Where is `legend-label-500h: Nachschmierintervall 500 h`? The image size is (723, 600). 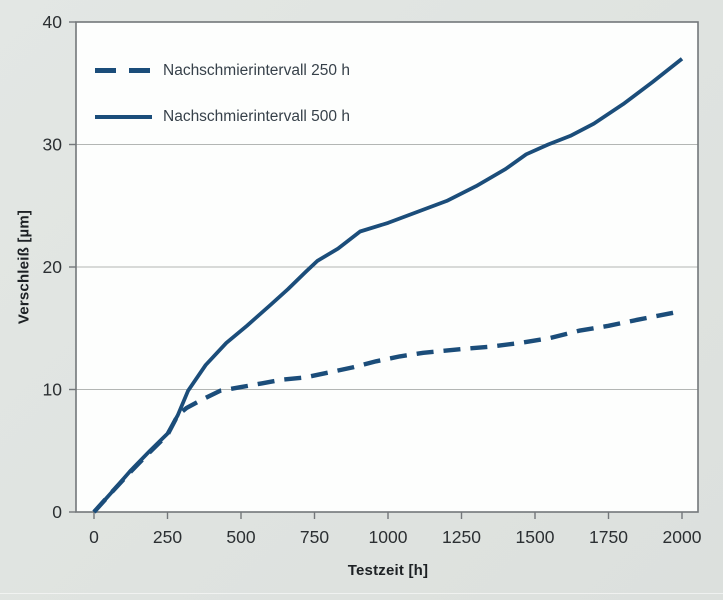
legend-label-500h: Nachschmierintervall 500 h is located at coordinates (256, 116).